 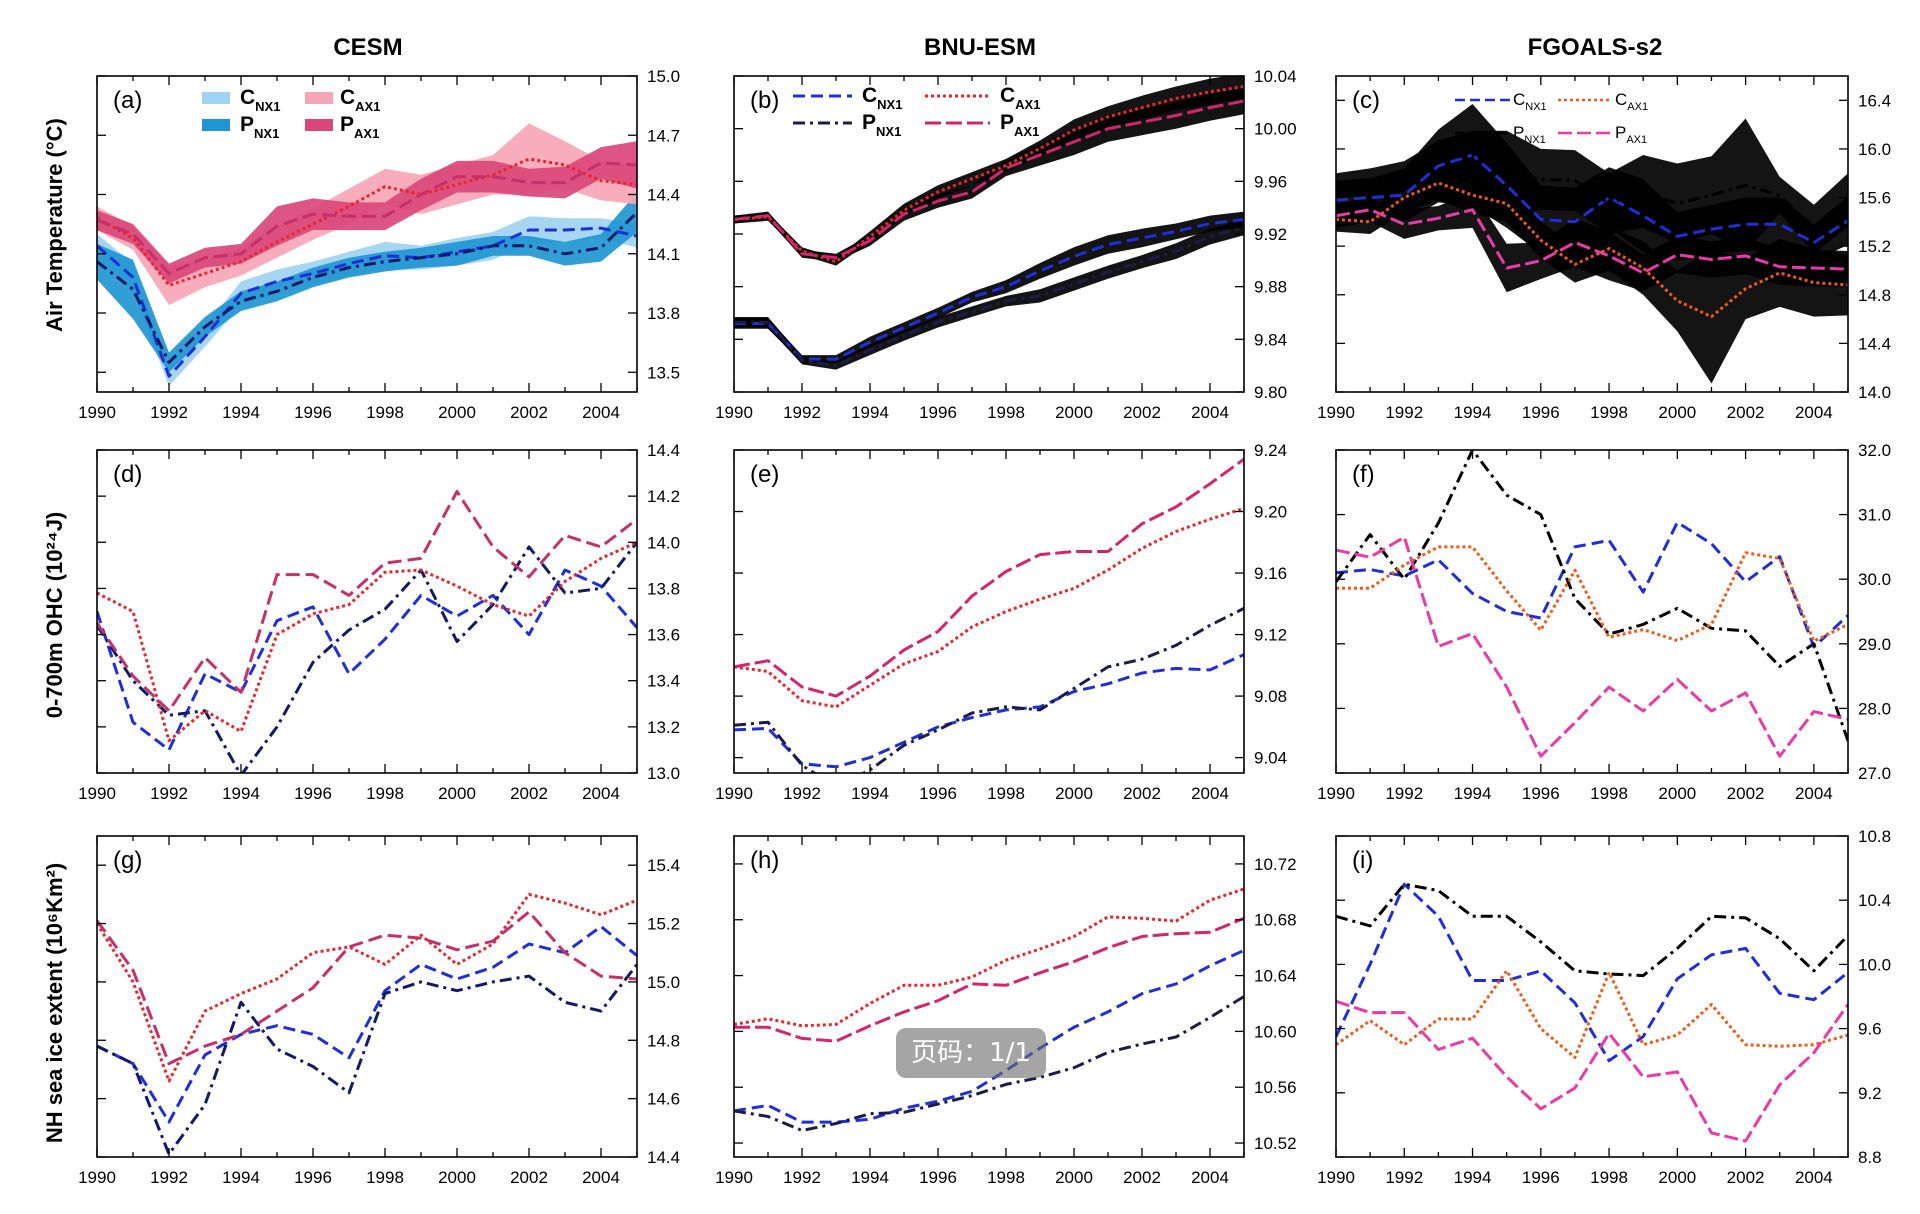 I want to click on legend-swatch-p-ax1, so click(x=319, y=125).